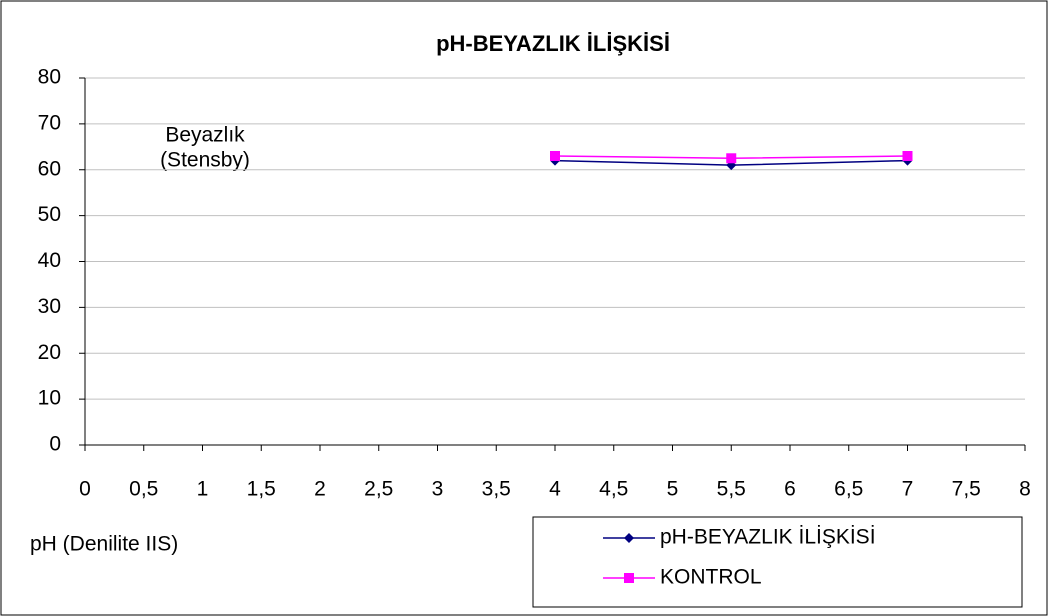  What do you see at coordinates (320, 489) in the screenshot?
I see `x-tick-label: 2` at bounding box center [320, 489].